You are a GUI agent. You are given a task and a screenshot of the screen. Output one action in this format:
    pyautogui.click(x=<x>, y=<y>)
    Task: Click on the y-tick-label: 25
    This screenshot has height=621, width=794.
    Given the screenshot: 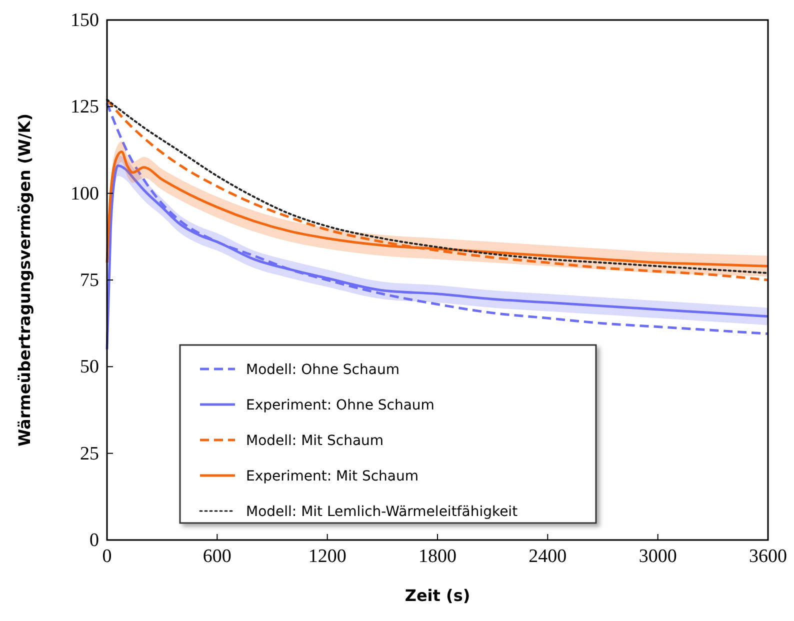 What is the action you would take?
    pyautogui.click(x=89, y=453)
    